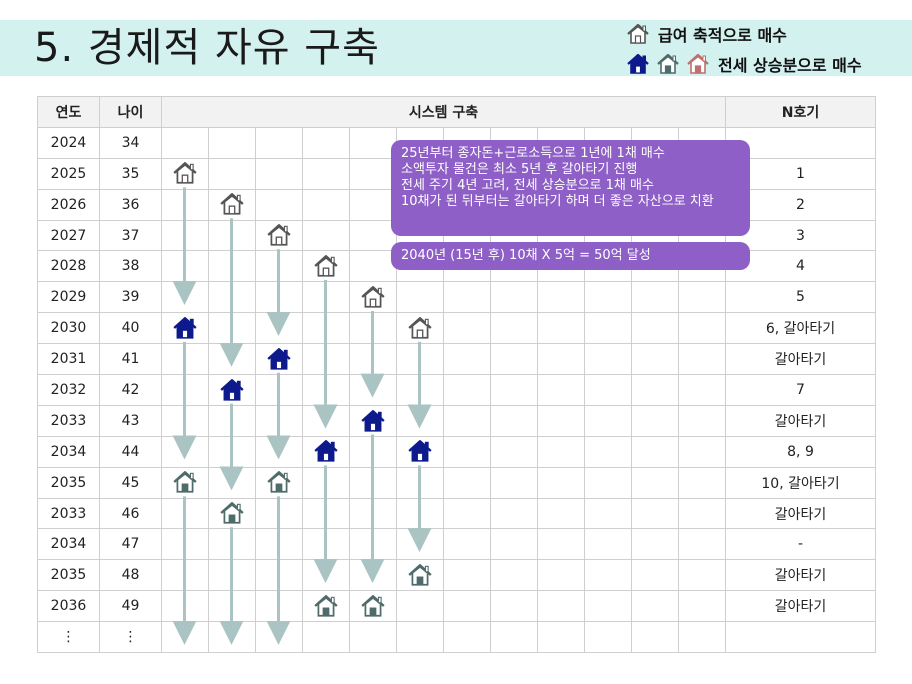 The height and width of the screenshot is (684, 912). Describe the element at coordinates (638, 64) in the screenshot. I see `house-blue-icon` at that location.